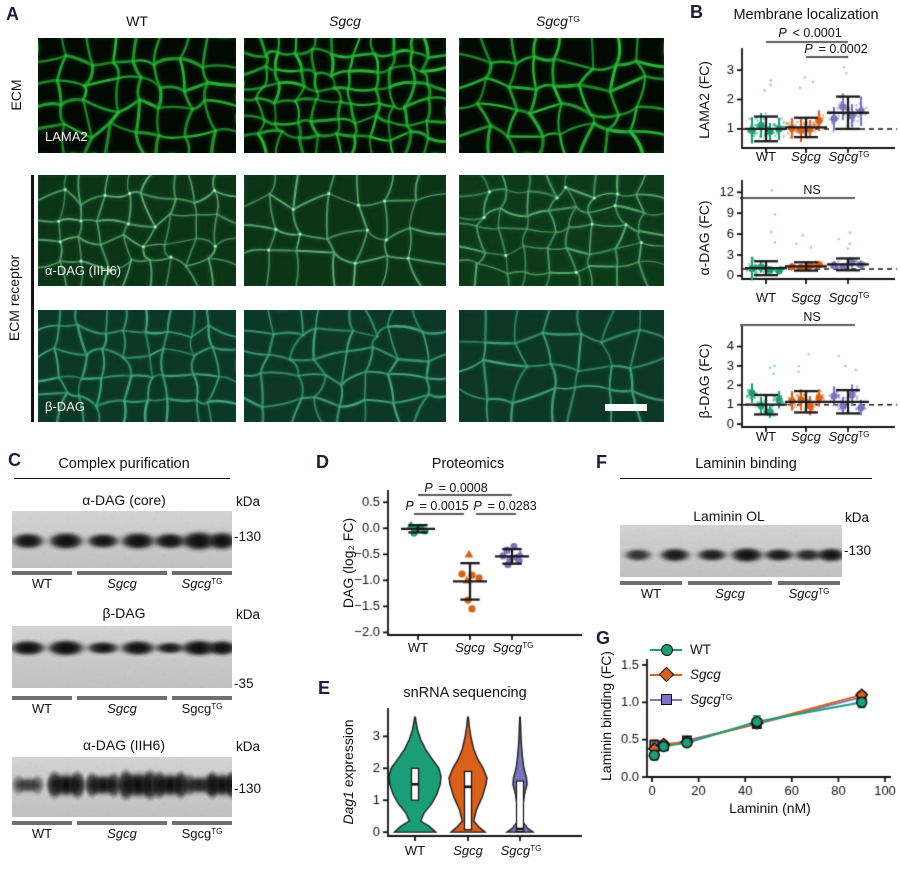 The width and height of the screenshot is (900, 871). What do you see at coordinates (462, 778) in the screenshot?
I see `dag1-violin-plot` at bounding box center [462, 778].